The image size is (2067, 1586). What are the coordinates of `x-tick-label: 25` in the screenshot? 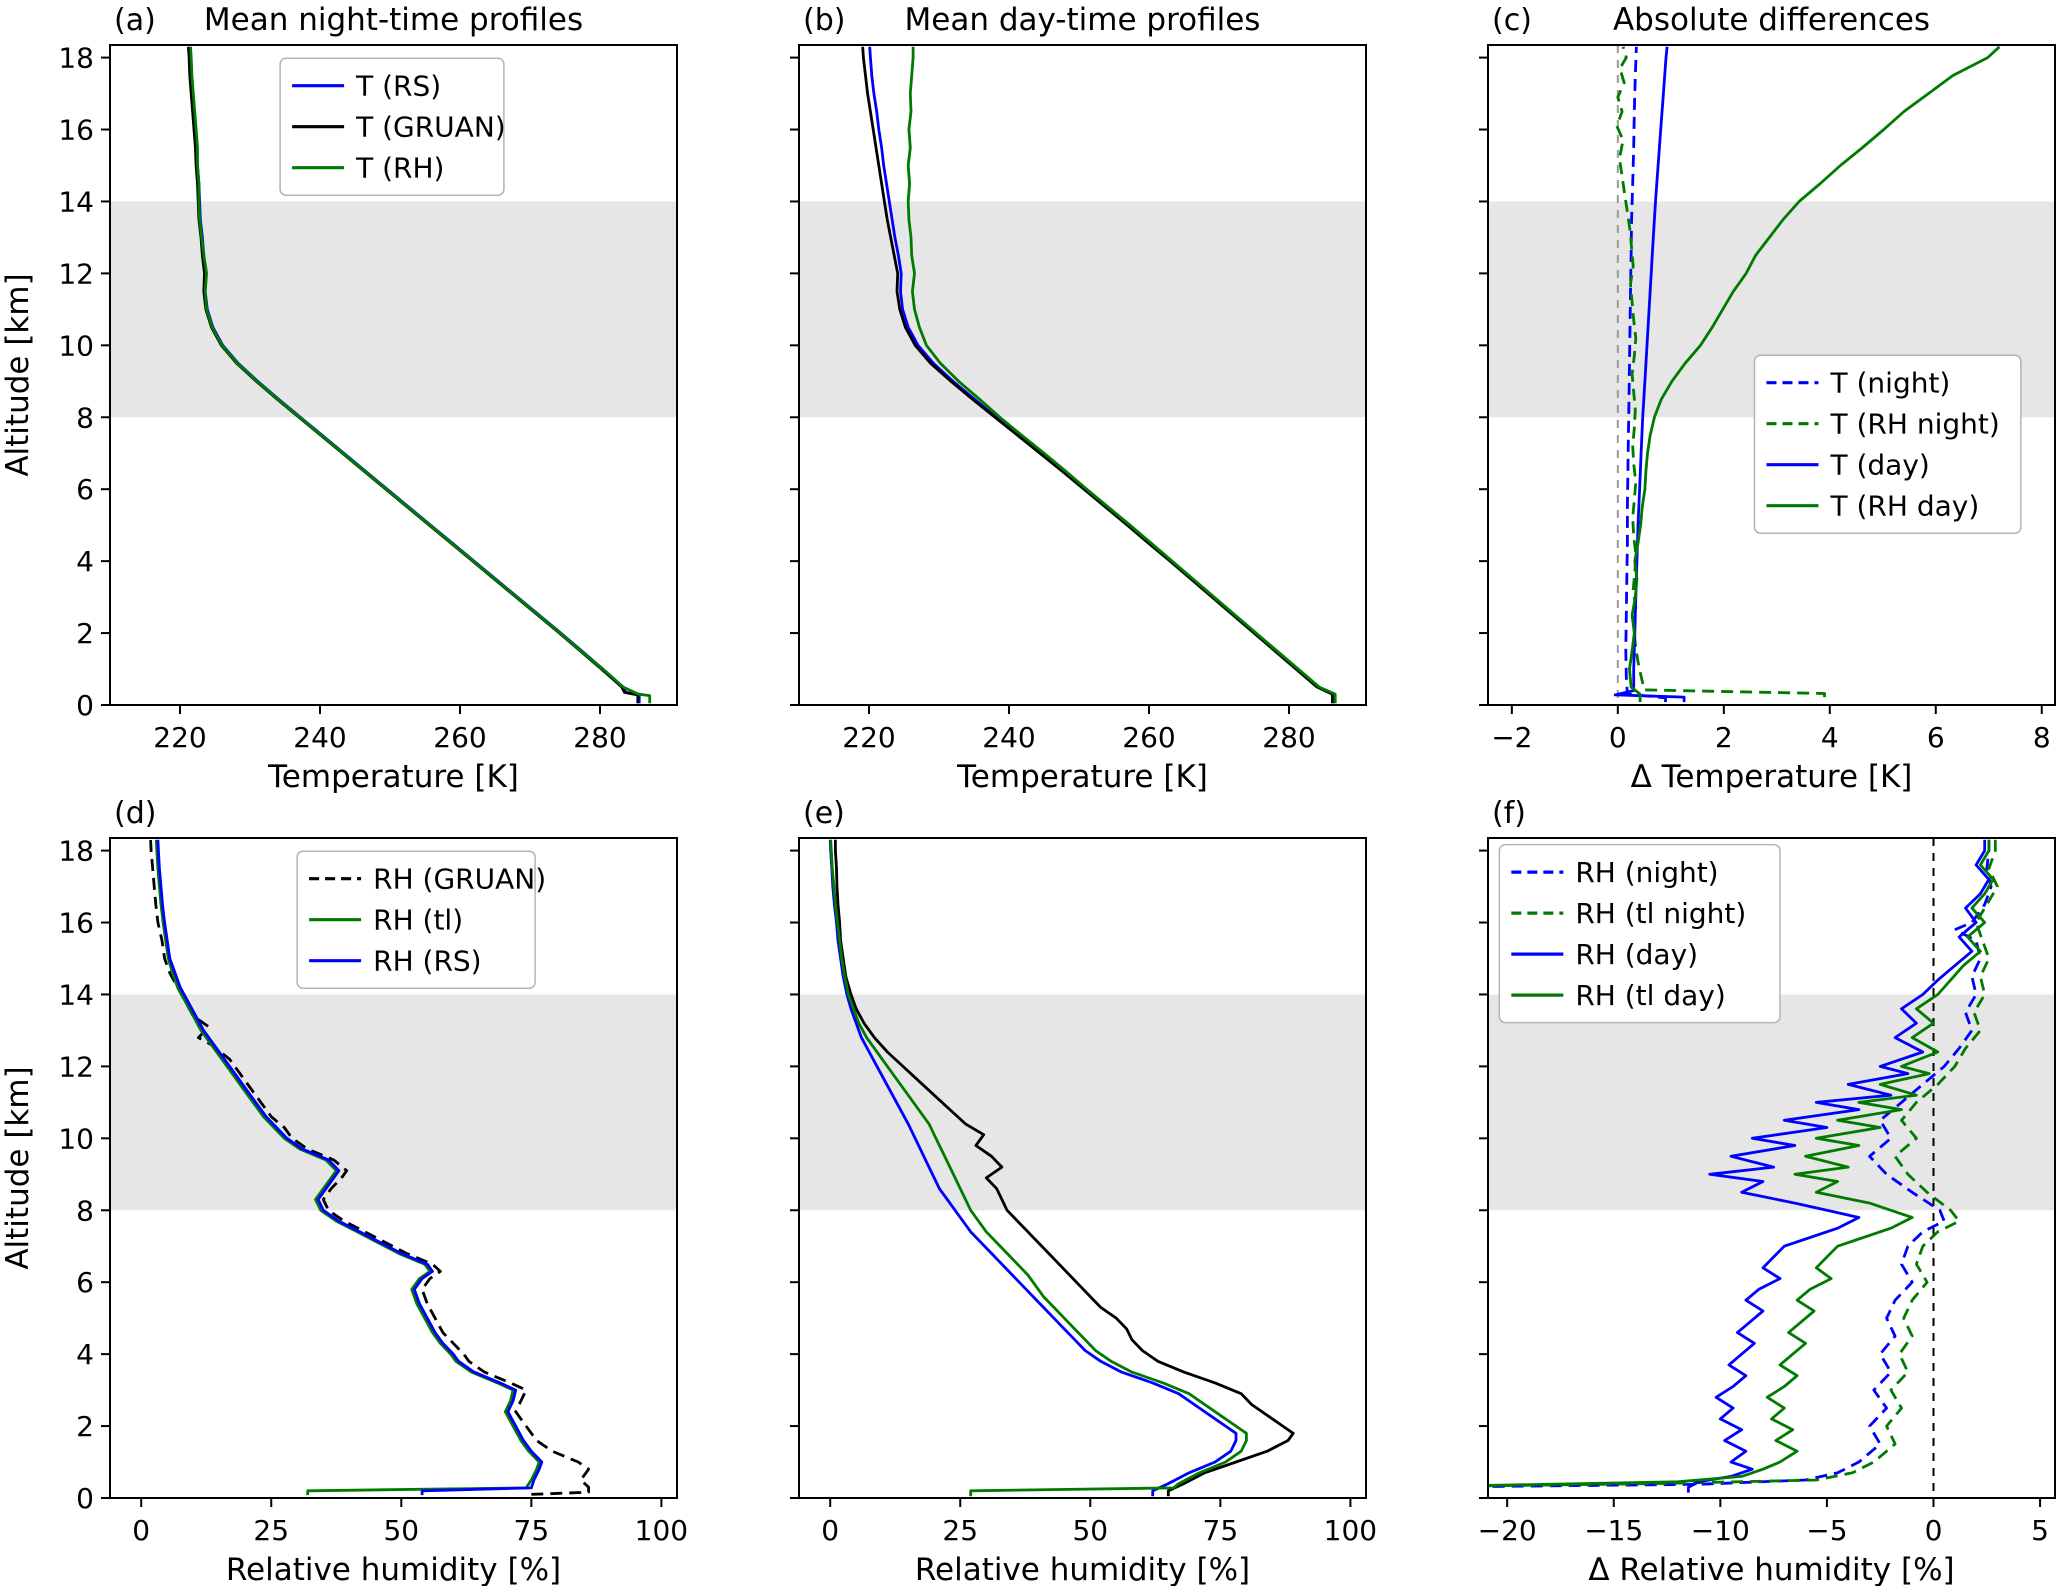 It's located at (271, 1530).